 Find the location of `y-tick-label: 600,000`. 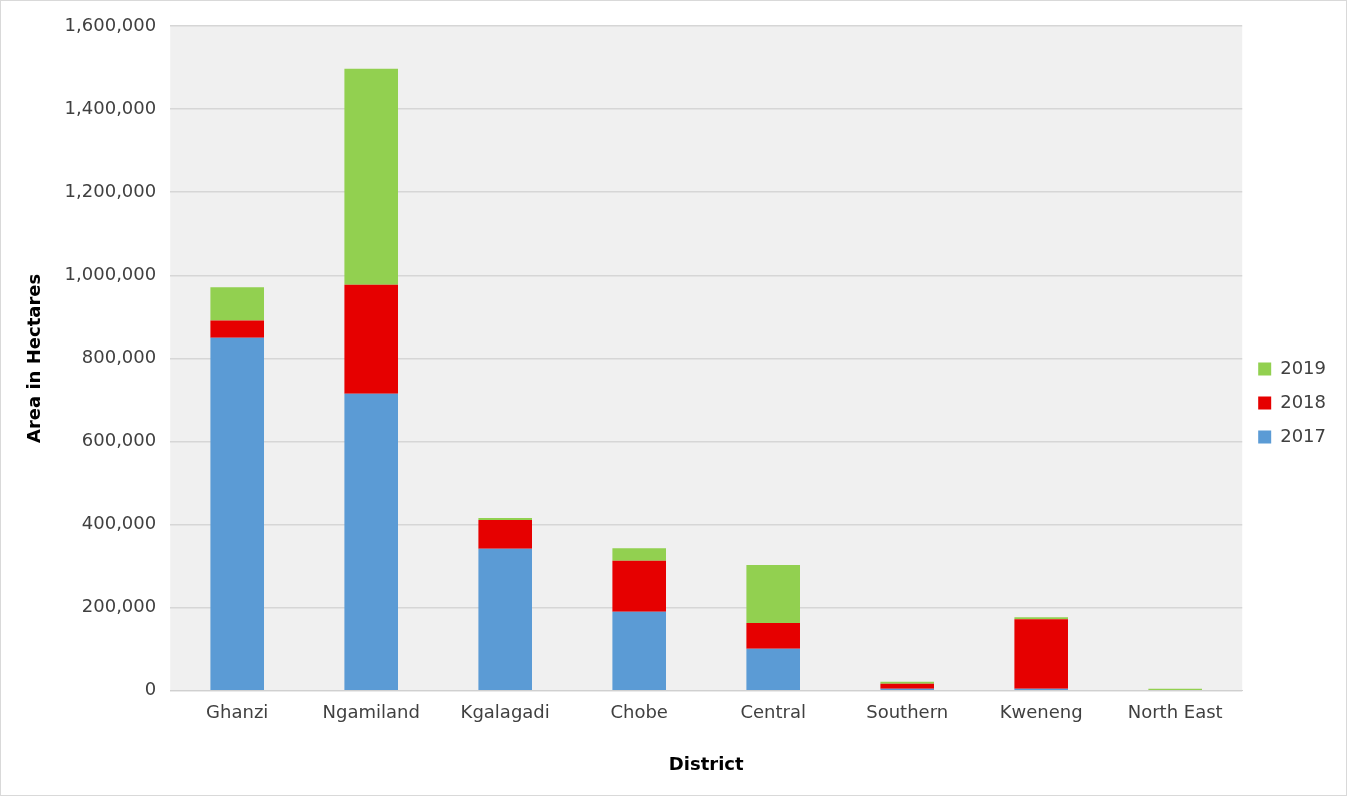

y-tick-label: 600,000 is located at coordinates (119, 440).